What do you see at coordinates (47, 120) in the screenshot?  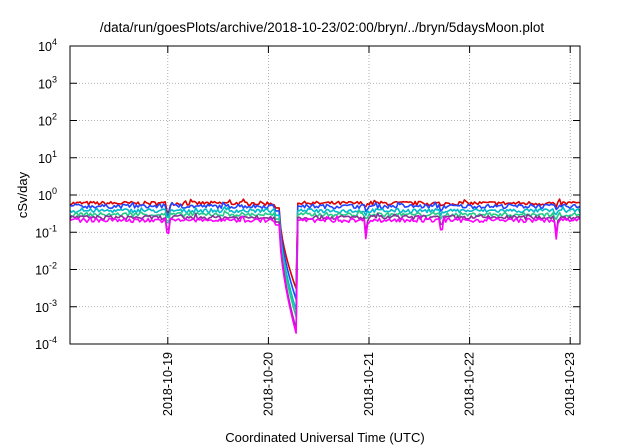 I see `y-tick-label: 10²` at bounding box center [47, 120].